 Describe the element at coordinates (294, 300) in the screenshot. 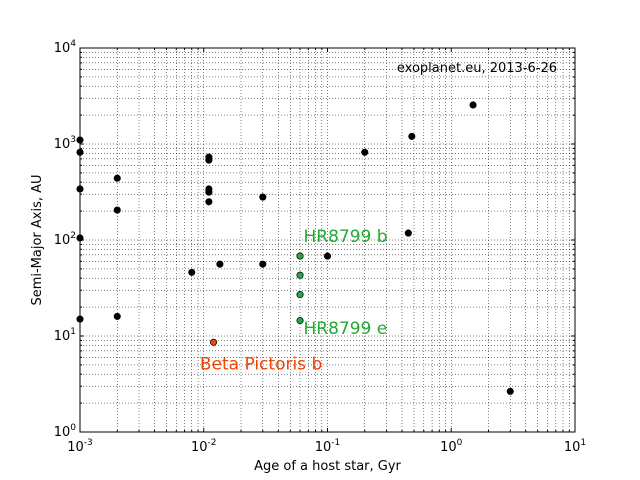

I see `annotations: HR8799 b HR8799 e Beta Pictoris b` at that location.